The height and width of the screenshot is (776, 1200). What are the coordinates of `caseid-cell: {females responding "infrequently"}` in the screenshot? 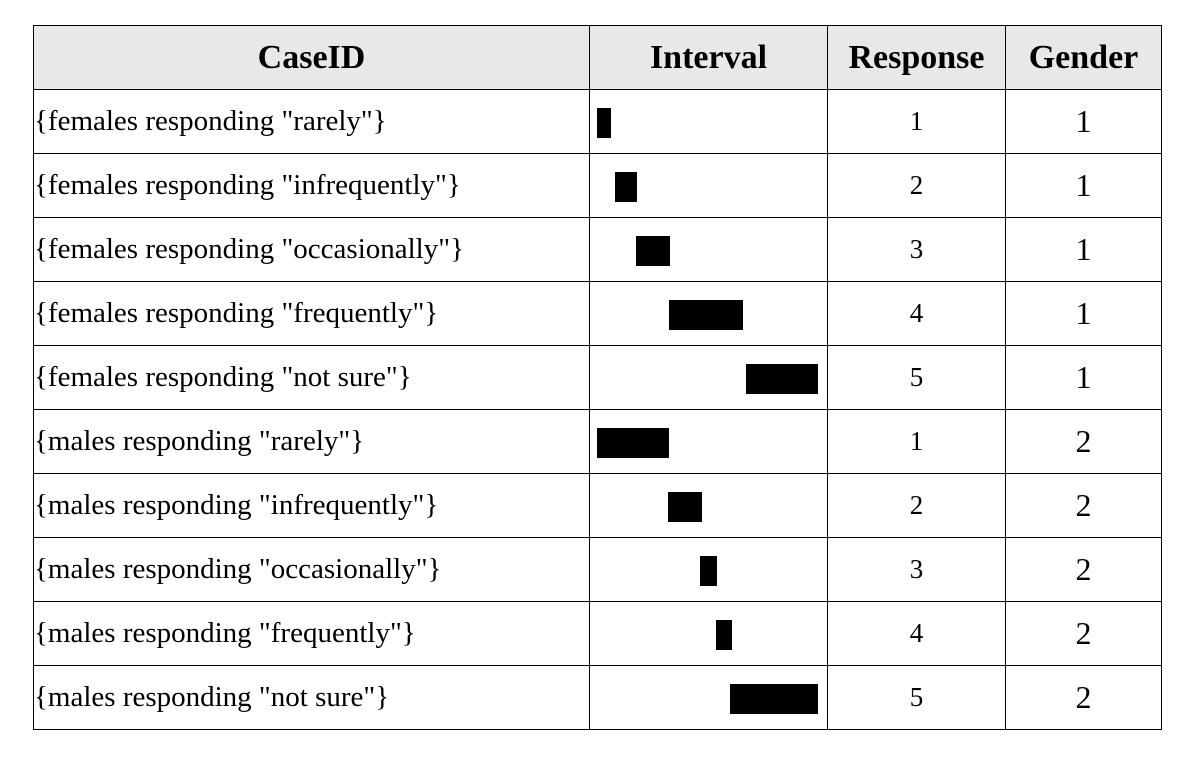 It's located at (311, 185).